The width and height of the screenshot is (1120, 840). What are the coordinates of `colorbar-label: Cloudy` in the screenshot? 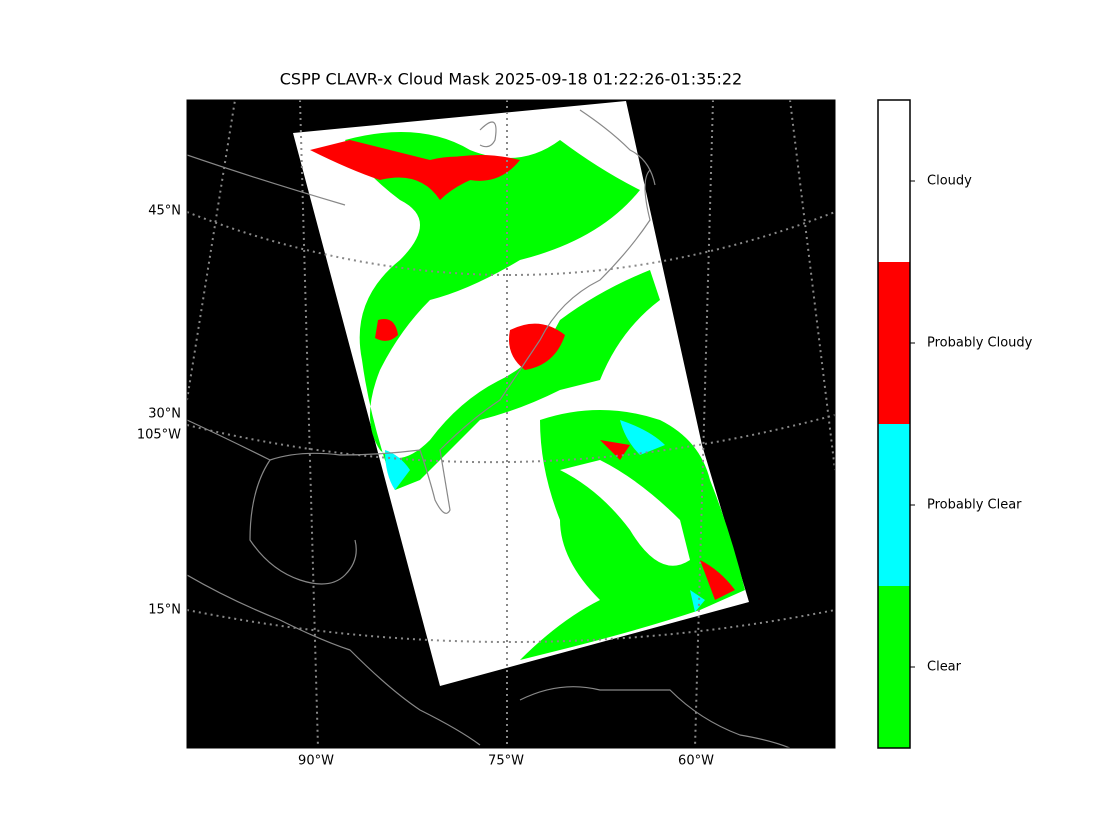 It's located at (949, 181).